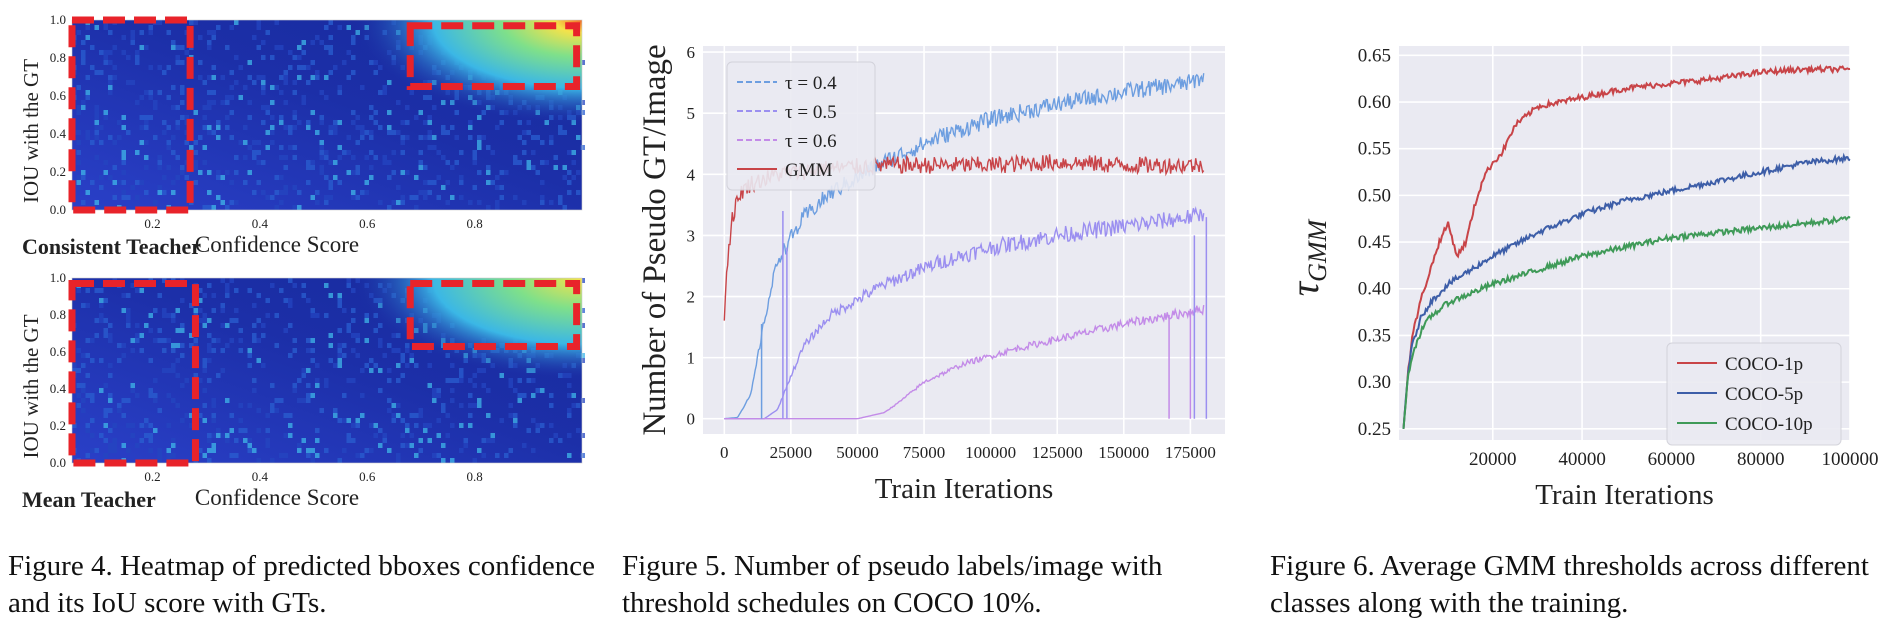  I want to click on y-tick-label: 0.65, so click(1374, 55).